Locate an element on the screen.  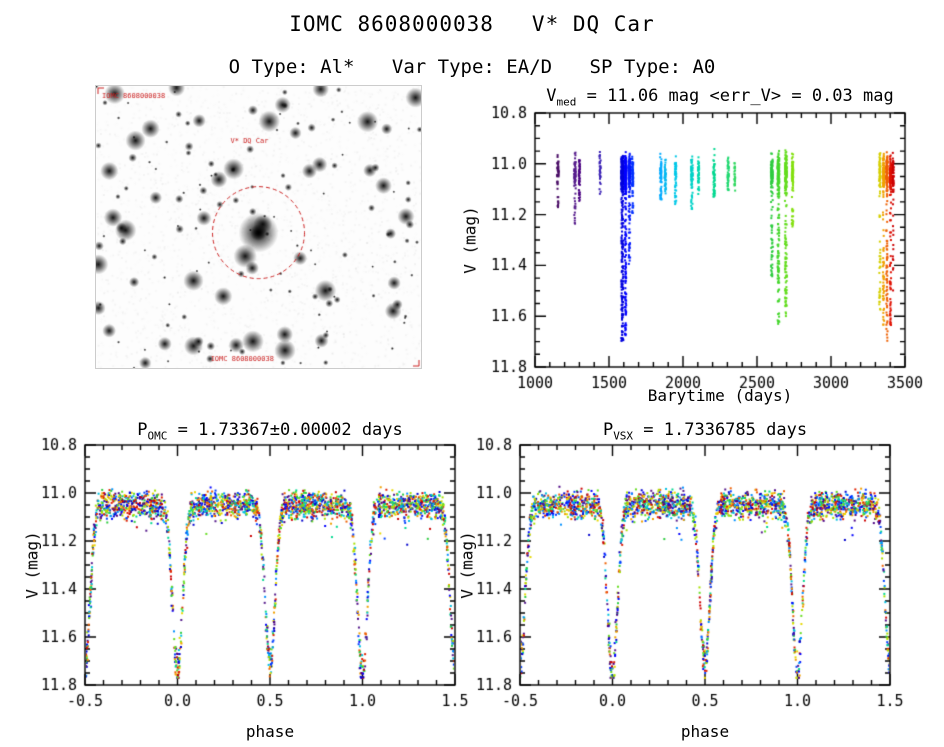
page-title: IOMC 8608000038 V* DQ Car is located at coordinates (472, 24).